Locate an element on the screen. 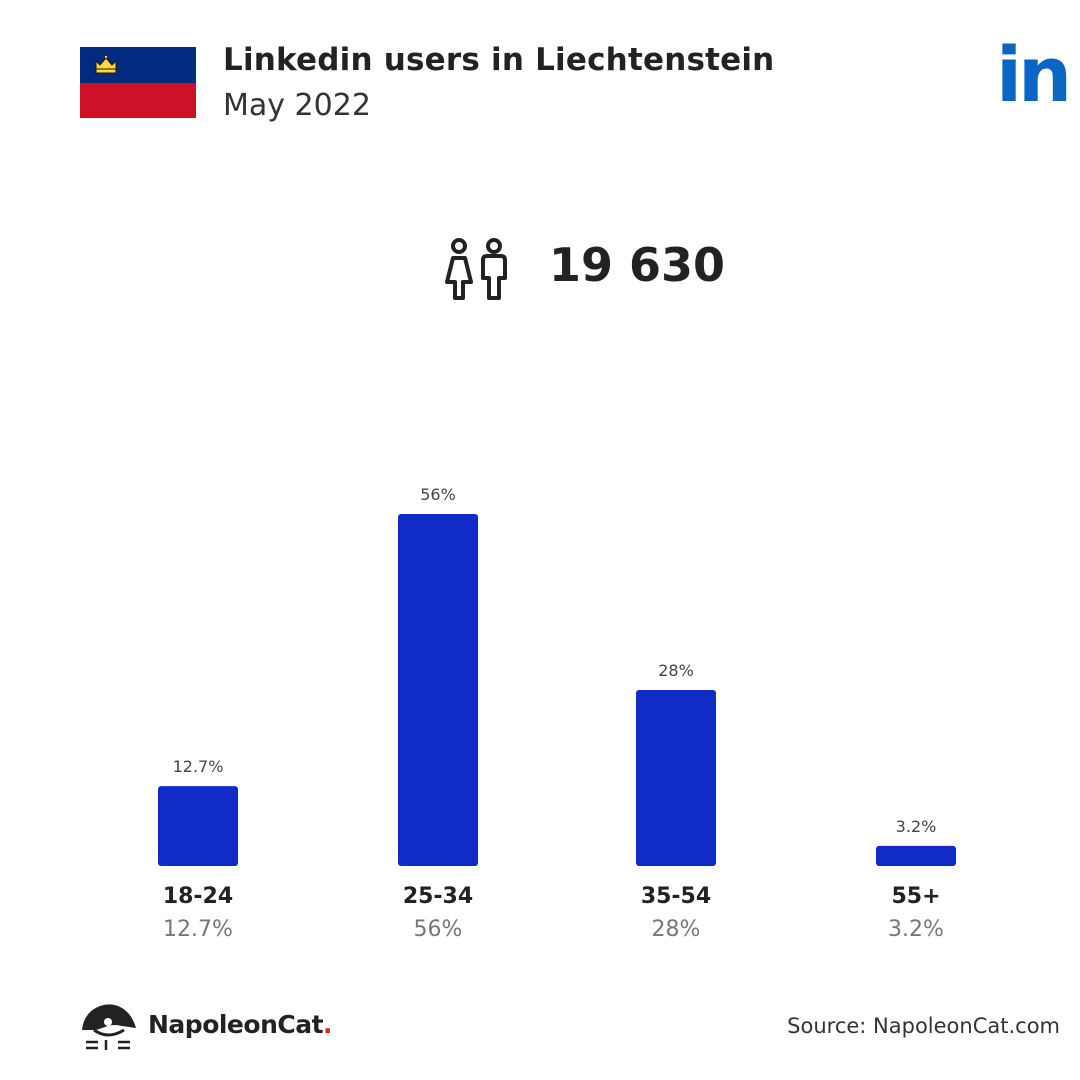  category-label: 55+ is located at coordinates (916, 896).